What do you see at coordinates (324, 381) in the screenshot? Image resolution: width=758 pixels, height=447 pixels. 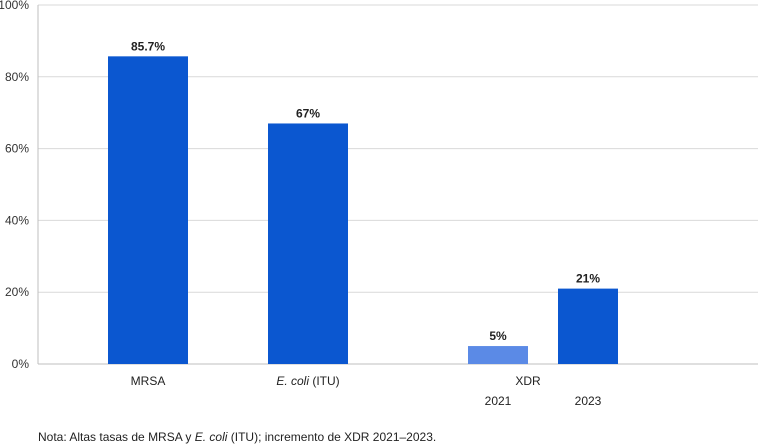 I see `category-label-ecoli-rest: (ITU)` at bounding box center [324, 381].